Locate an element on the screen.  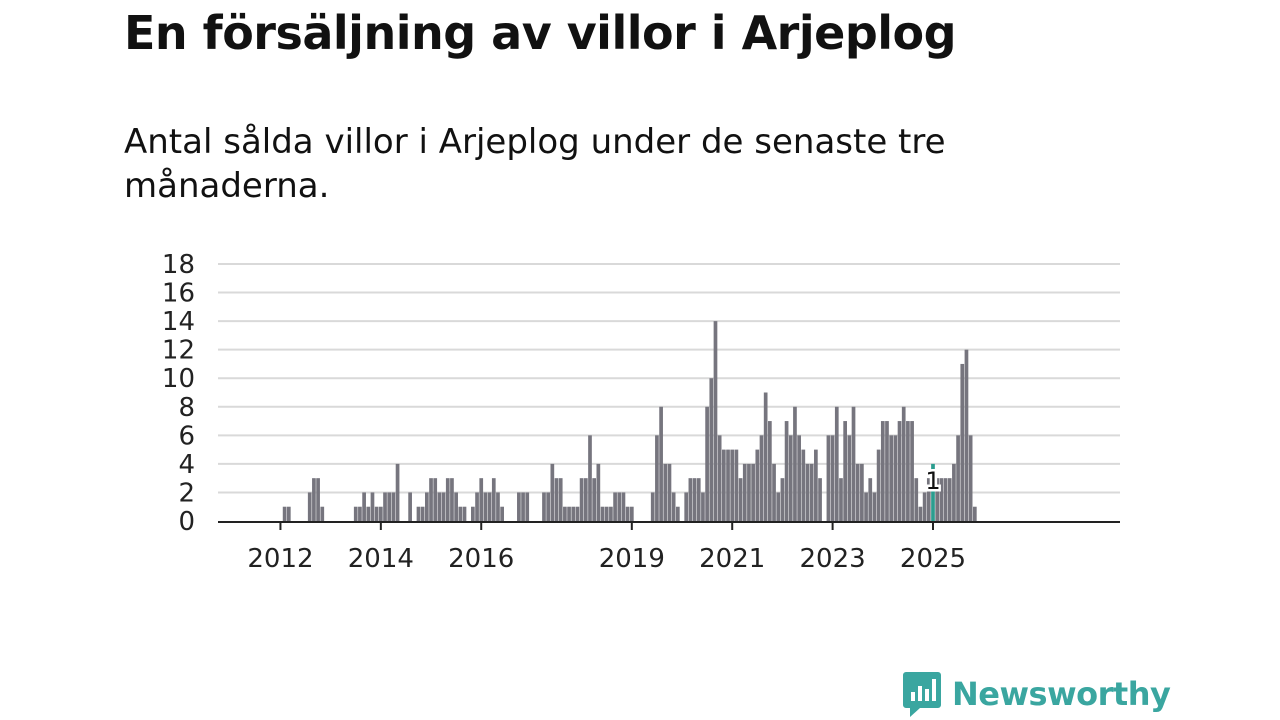
newsworthy-logo-icon is located at coordinates (922, 694).